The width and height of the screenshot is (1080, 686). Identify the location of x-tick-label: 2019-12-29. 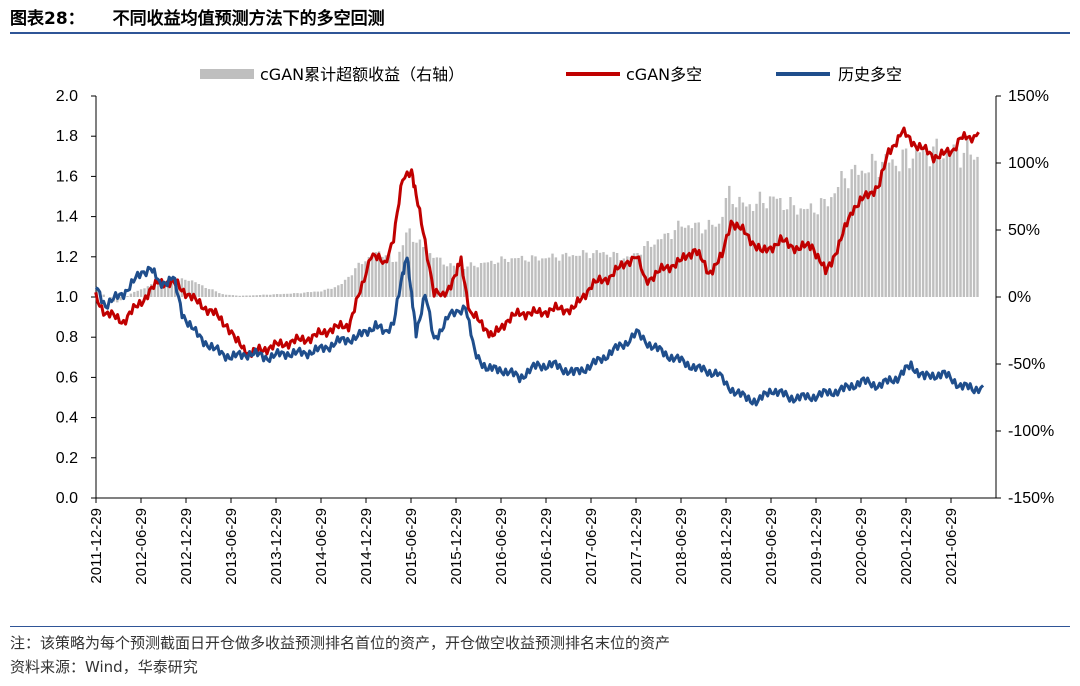
(816, 546).